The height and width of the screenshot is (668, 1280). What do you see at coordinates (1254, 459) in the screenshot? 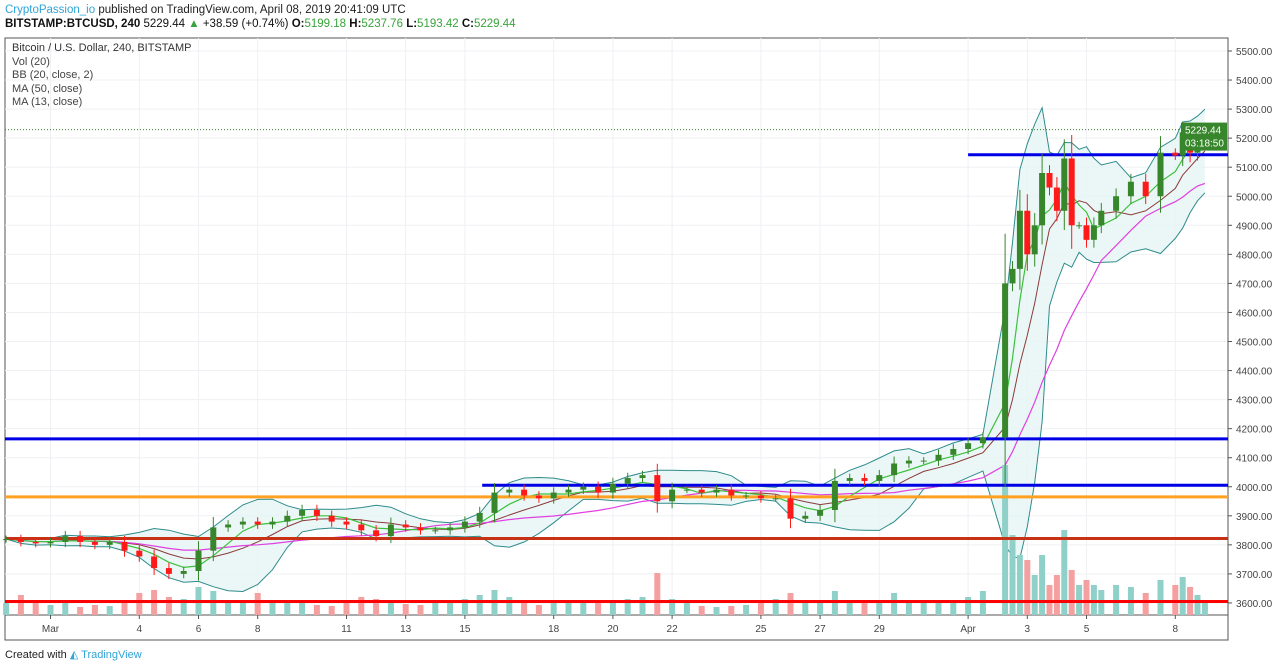
I see `y-tick-label: 4100.00` at bounding box center [1254, 459].